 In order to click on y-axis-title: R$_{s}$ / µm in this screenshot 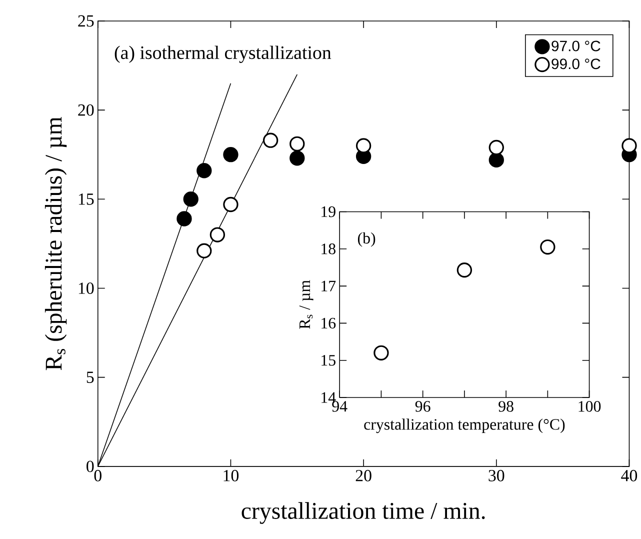, I will do `click(306, 304)`.